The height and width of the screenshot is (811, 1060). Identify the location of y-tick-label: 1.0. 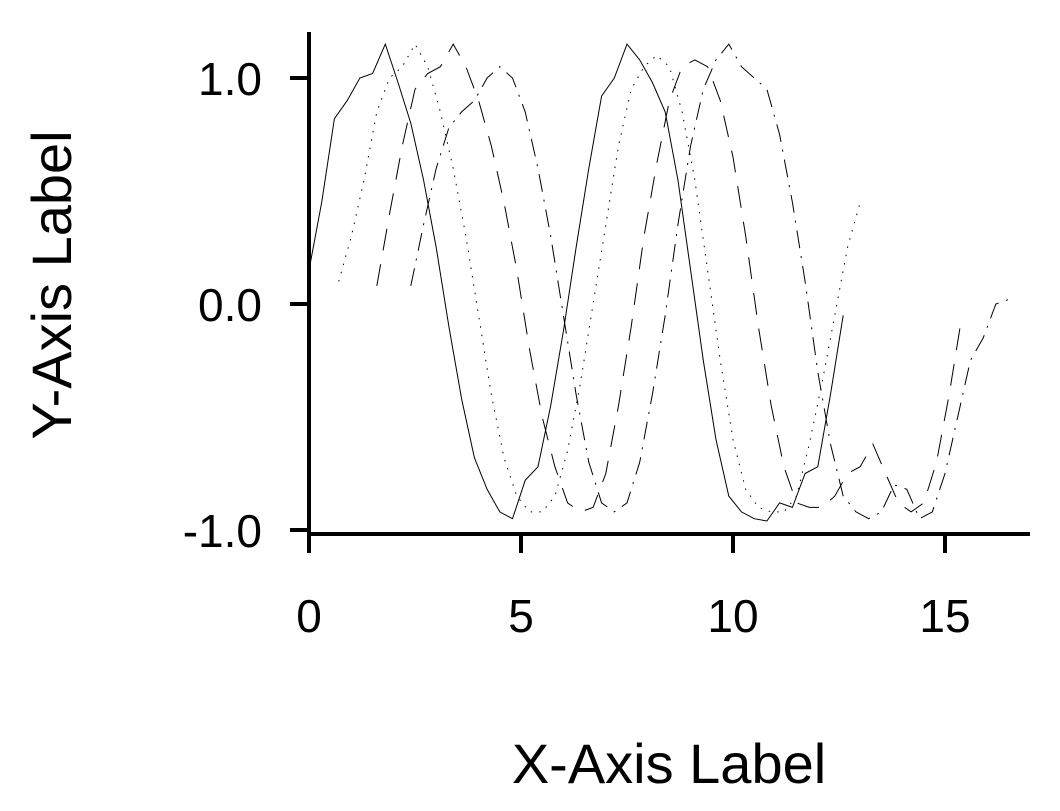
(230, 79).